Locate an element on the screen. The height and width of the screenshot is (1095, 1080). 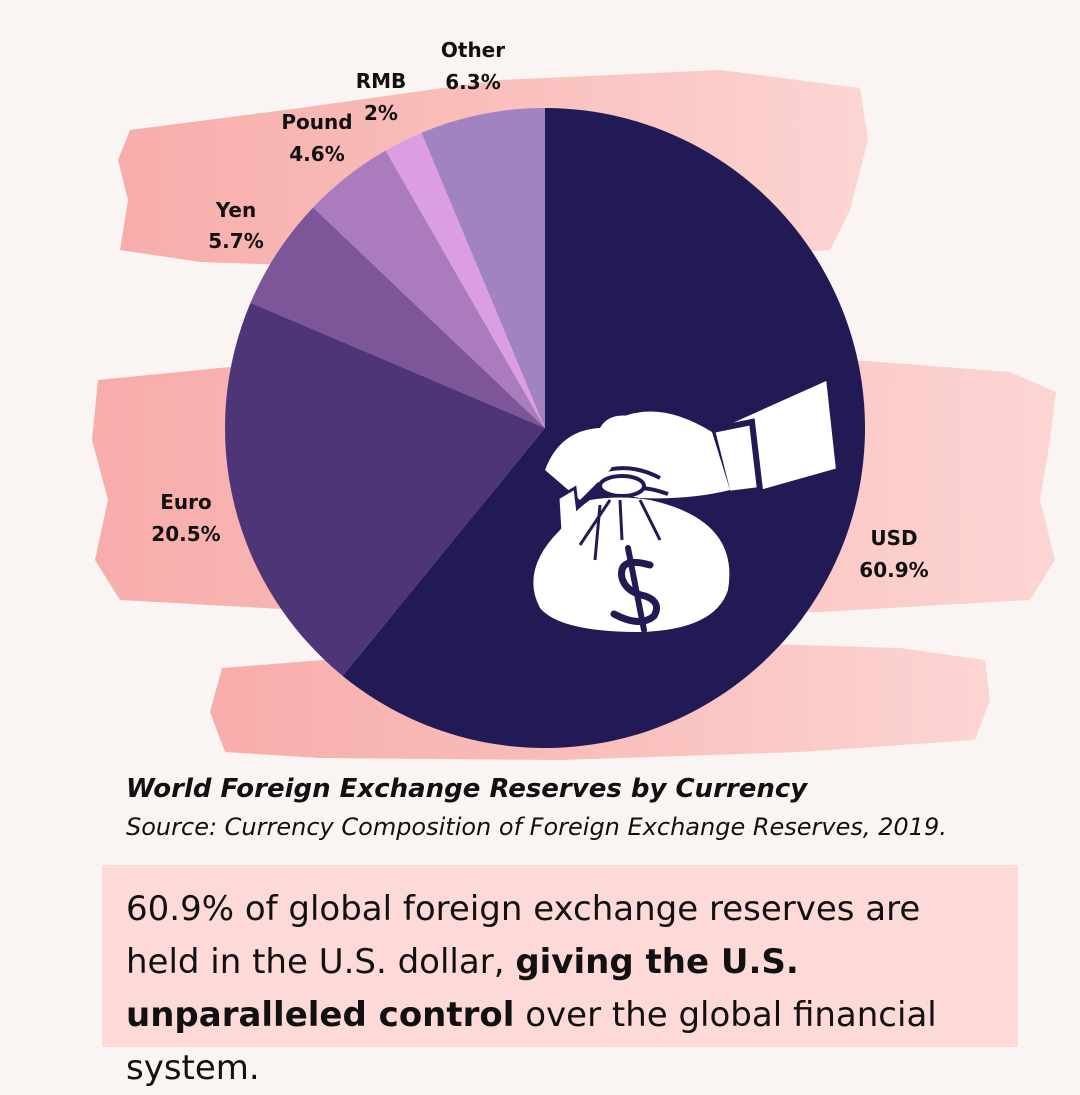
label-pound-name: Pound is located at coordinates (316, 122).